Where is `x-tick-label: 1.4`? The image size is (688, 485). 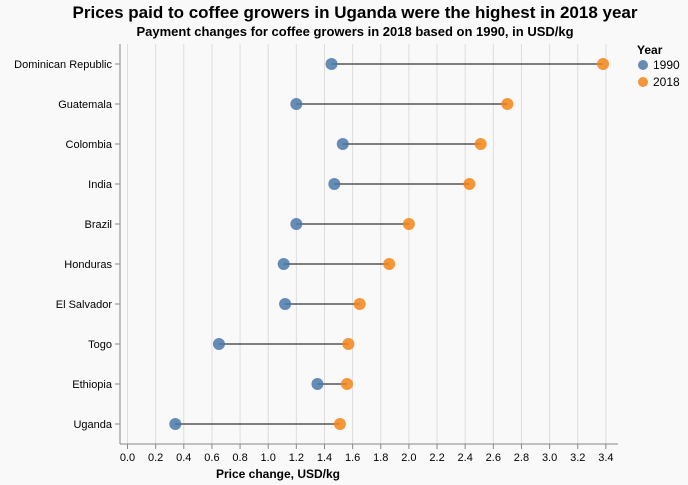 x-tick-label: 1.4 is located at coordinates (324, 458).